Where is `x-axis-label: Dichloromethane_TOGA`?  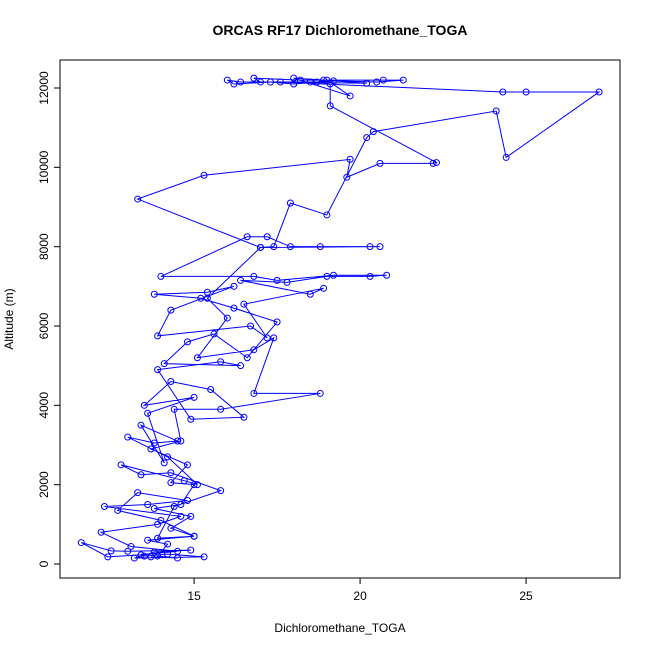 x-axis-label: Dichloromethane_TOGA is located at coordinates (339, 628).